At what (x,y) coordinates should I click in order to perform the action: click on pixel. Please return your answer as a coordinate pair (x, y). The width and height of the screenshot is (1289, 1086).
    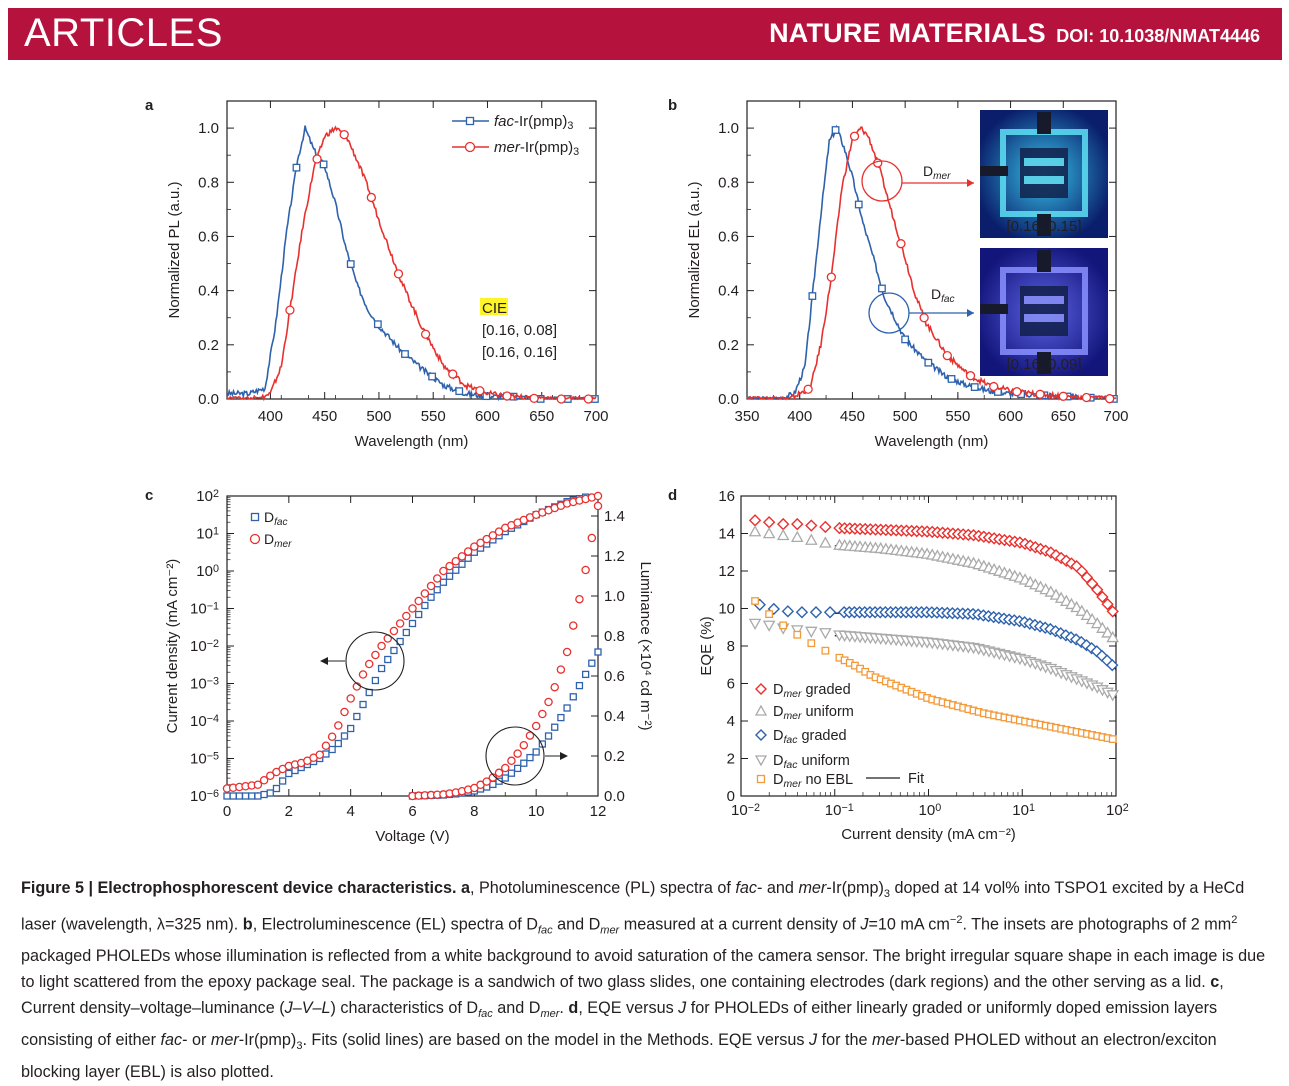
    Looking at the image, I should click on (1044, 318).